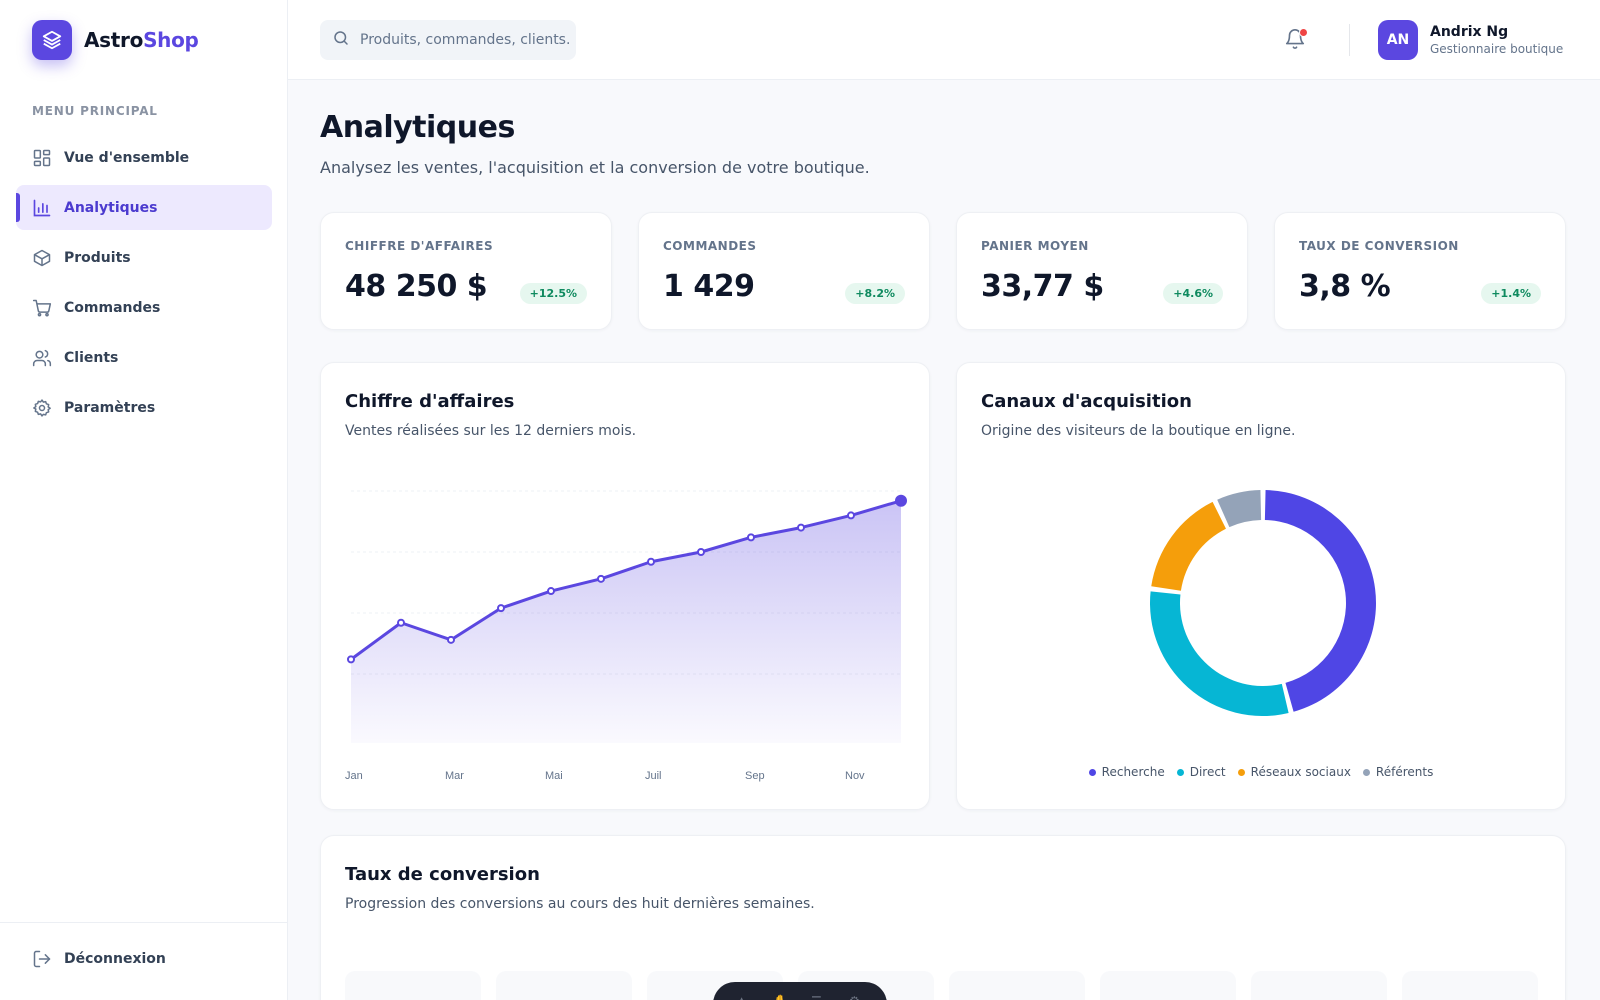 The width and height of the screenshot is (1600, 1000). What do you see at coordinates (1420, 271) in the screenshot?
I see `kpi-card-conversion-rate: TAUX DE CONVERSION 3,8 % +1.4%` at bounding box center [1420, 271].